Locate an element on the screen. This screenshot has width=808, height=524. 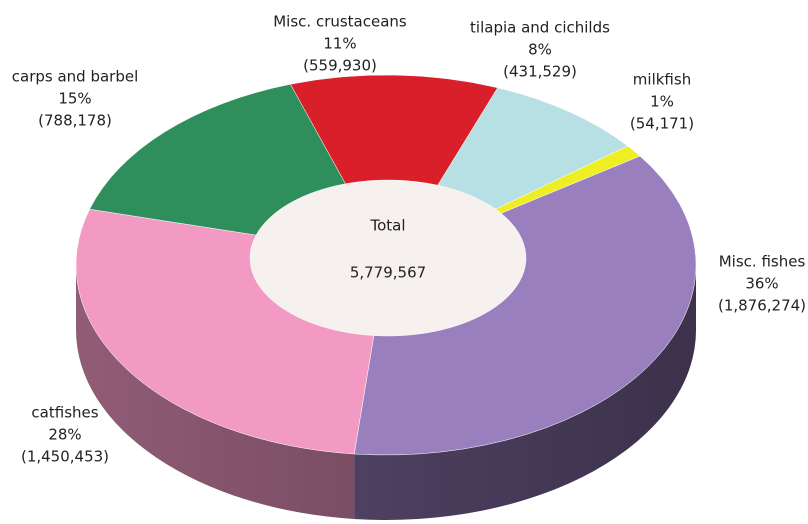
slice-label: tilapia and cichilds is located at coordinates (540, 28).